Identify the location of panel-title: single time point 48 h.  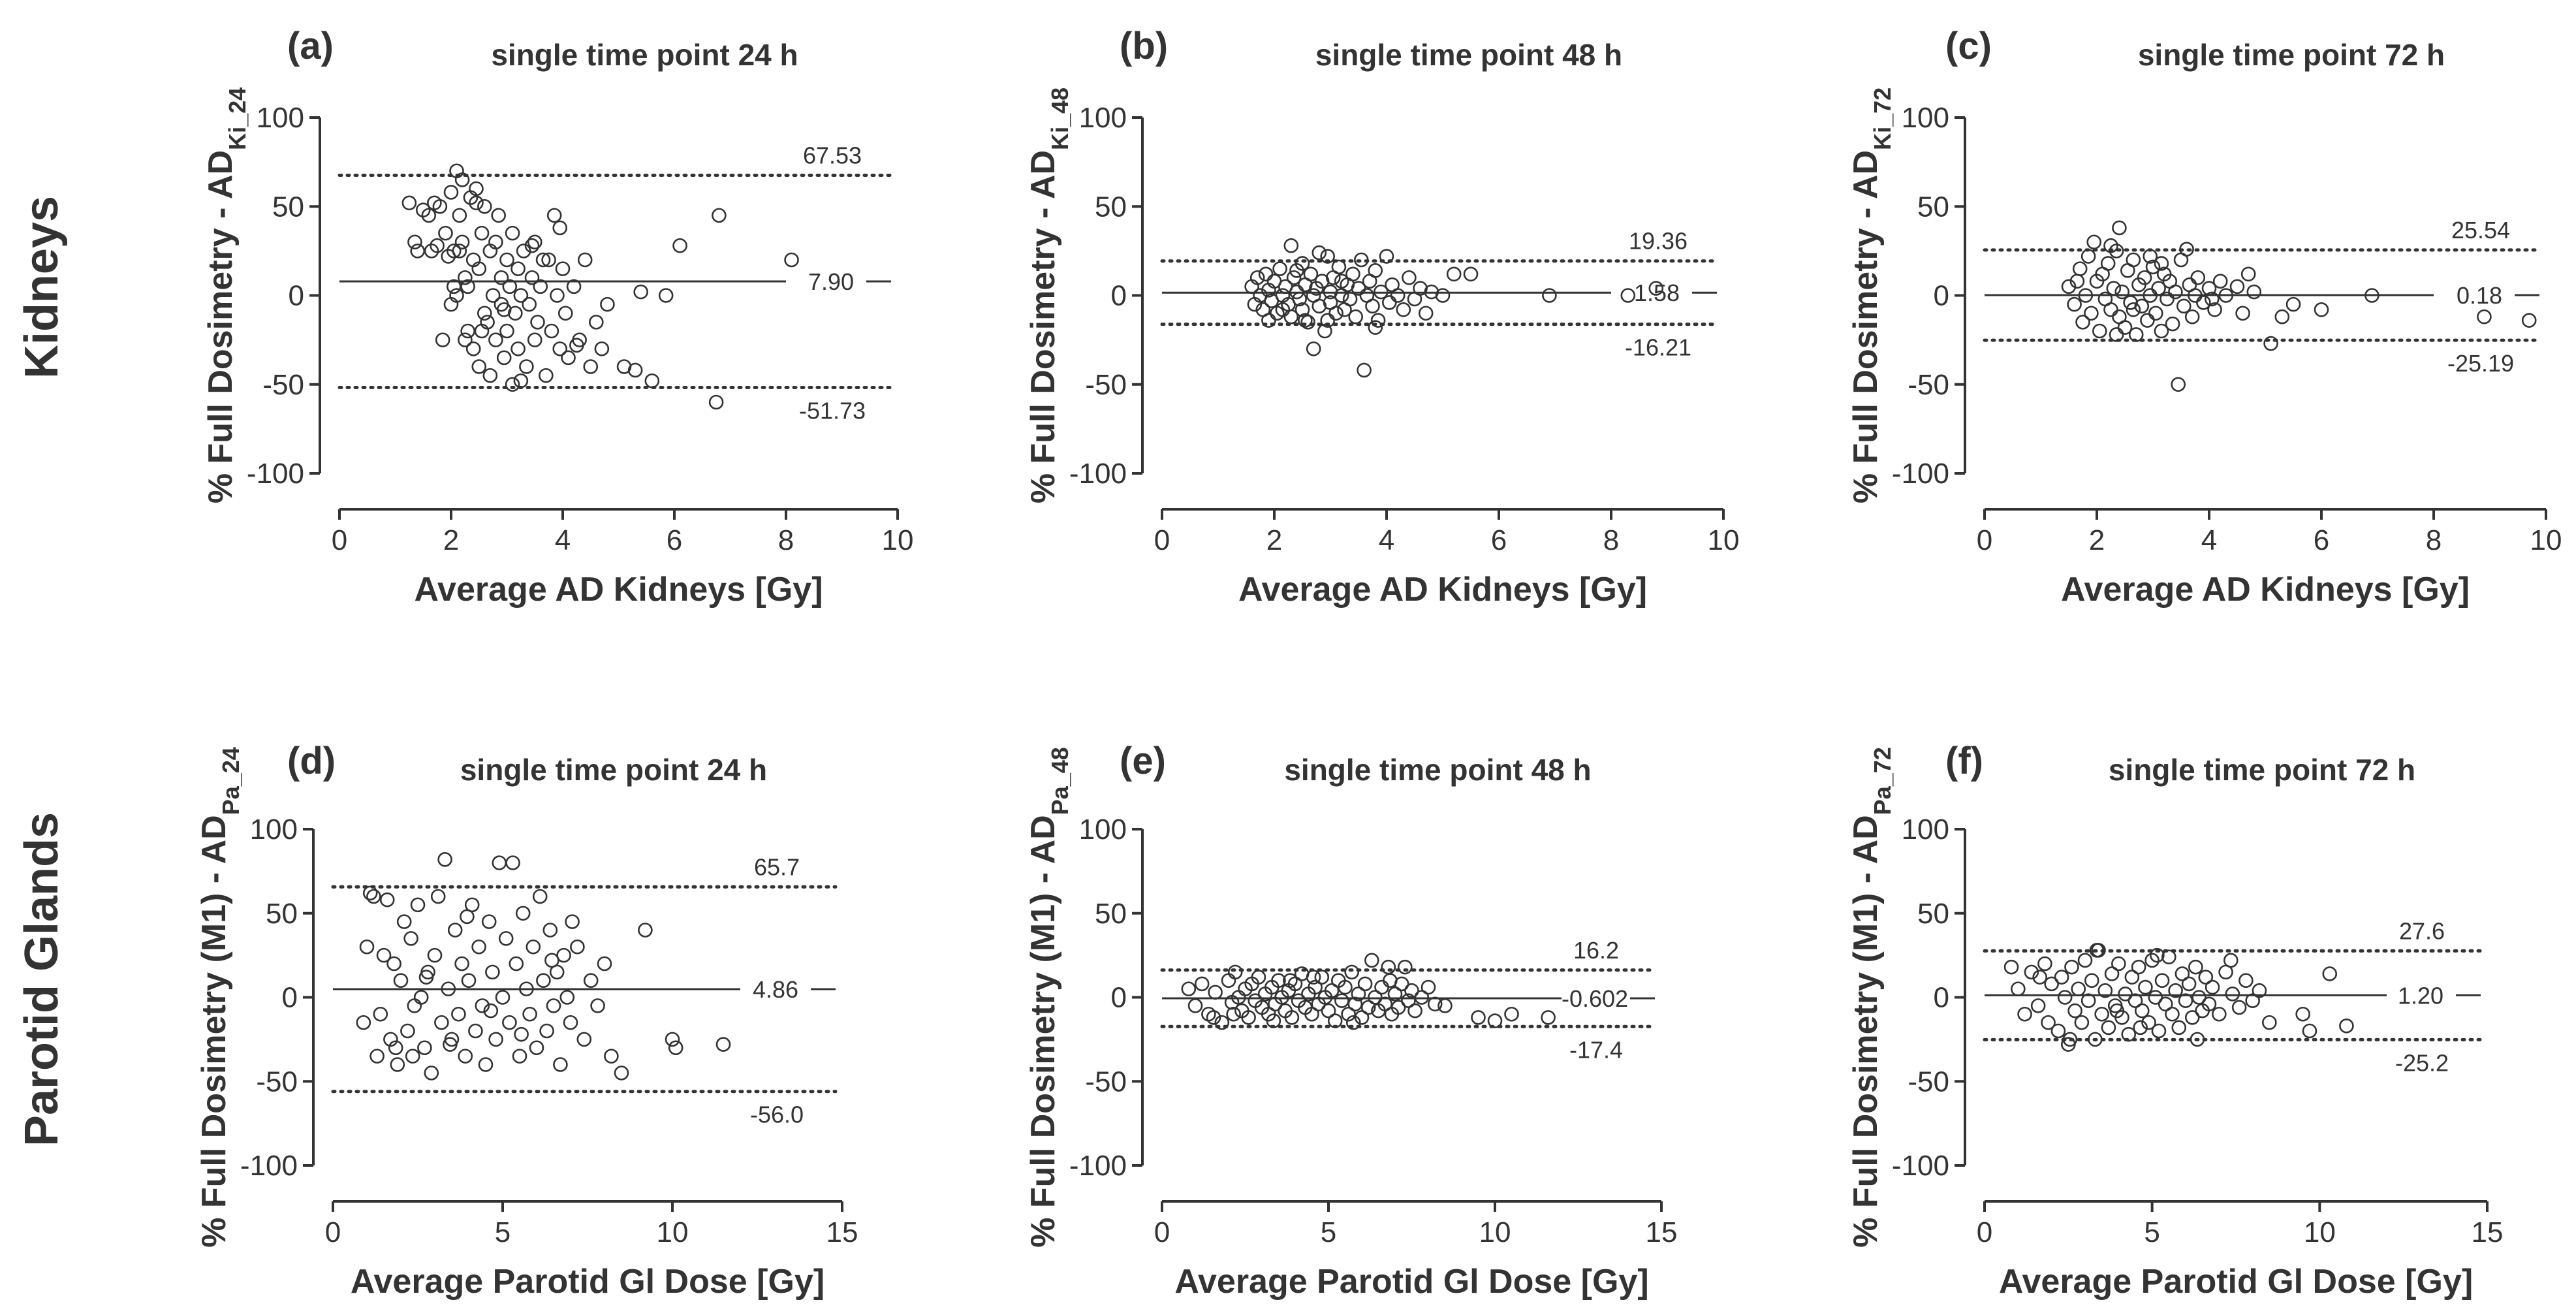
(1437, 770).